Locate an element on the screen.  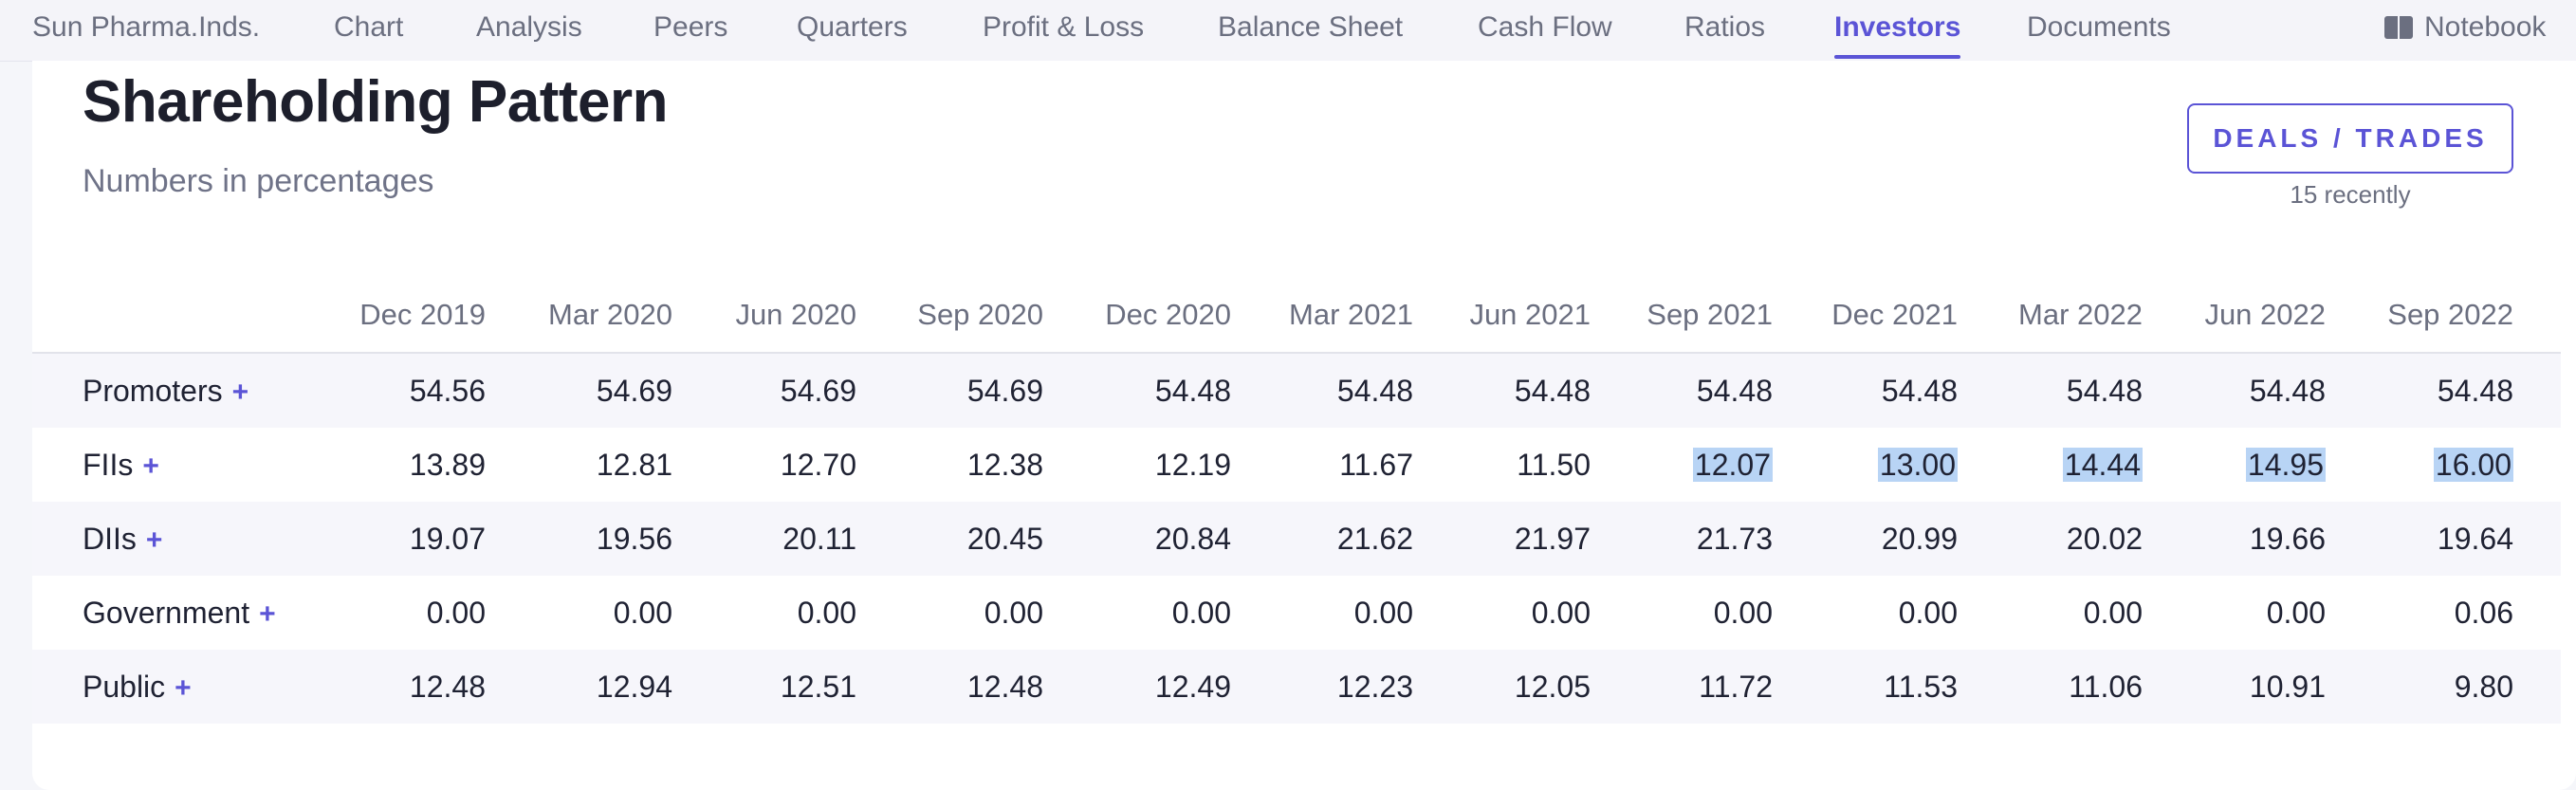
table-cell: 12.70 is located at coordinates (818, 465).